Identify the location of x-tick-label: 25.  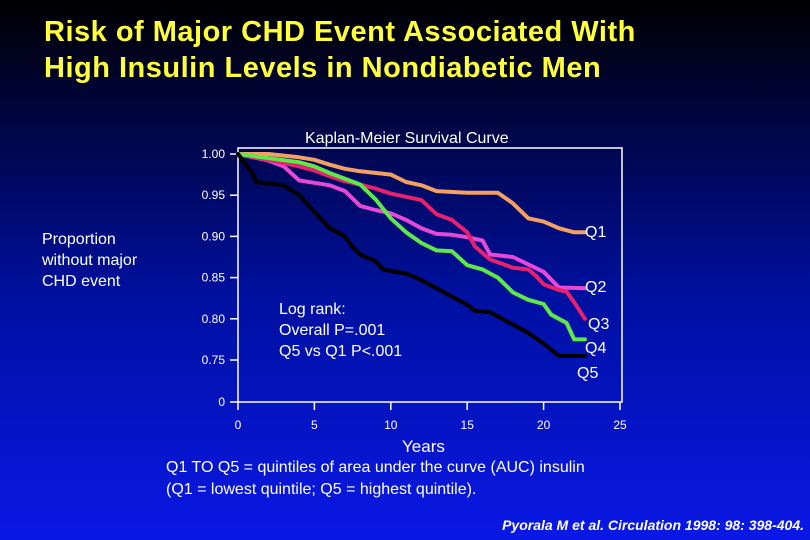
(620, 425).